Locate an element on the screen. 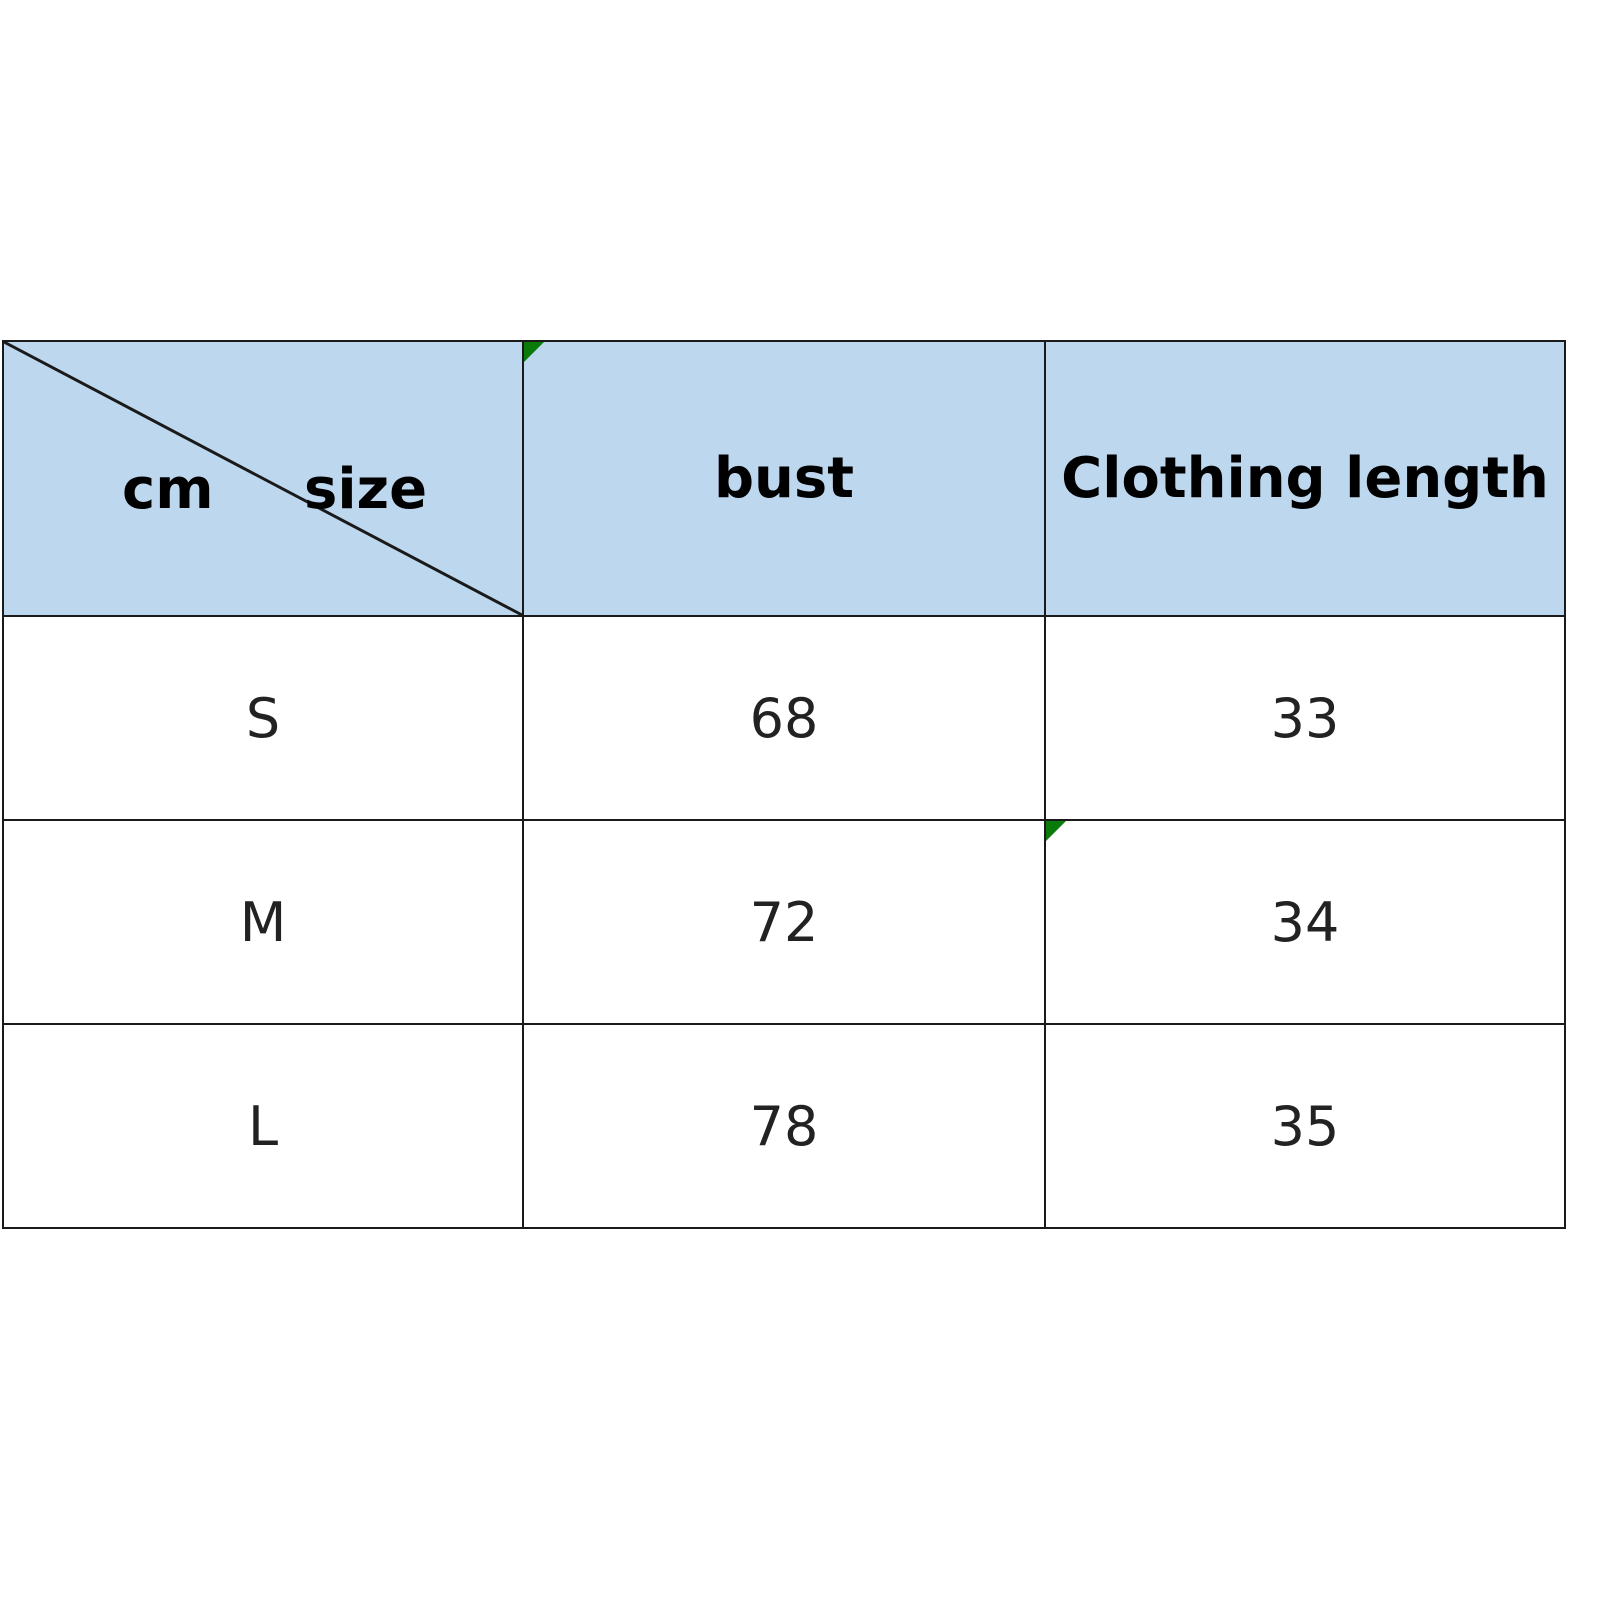 This screenshot has width=1600, height=1600. table-cell-bust: 68 is located at coordinates (784, 718).